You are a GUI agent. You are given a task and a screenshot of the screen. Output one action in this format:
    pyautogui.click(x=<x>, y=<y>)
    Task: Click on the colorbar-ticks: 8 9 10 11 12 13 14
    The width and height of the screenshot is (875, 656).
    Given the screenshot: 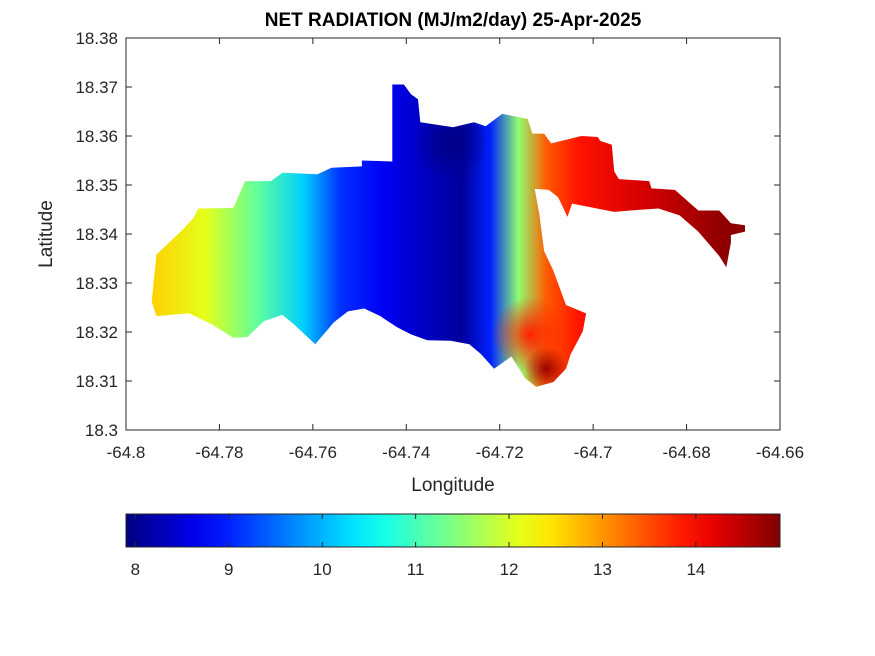 What is the action you would take?
    pyautogui.click(x=418, y=546)
    